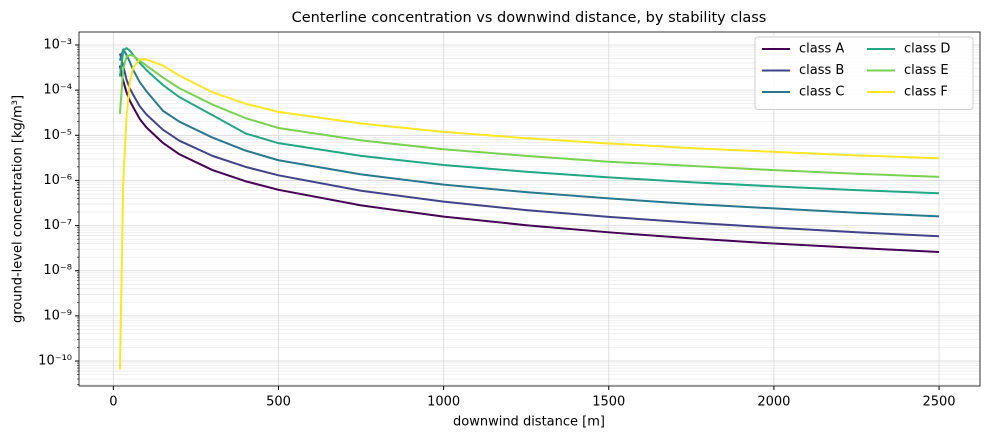  Describe the element at coordinates (57, 180) in the screenshot. I see `y-tick-label: 10⁻⁶` at that location.